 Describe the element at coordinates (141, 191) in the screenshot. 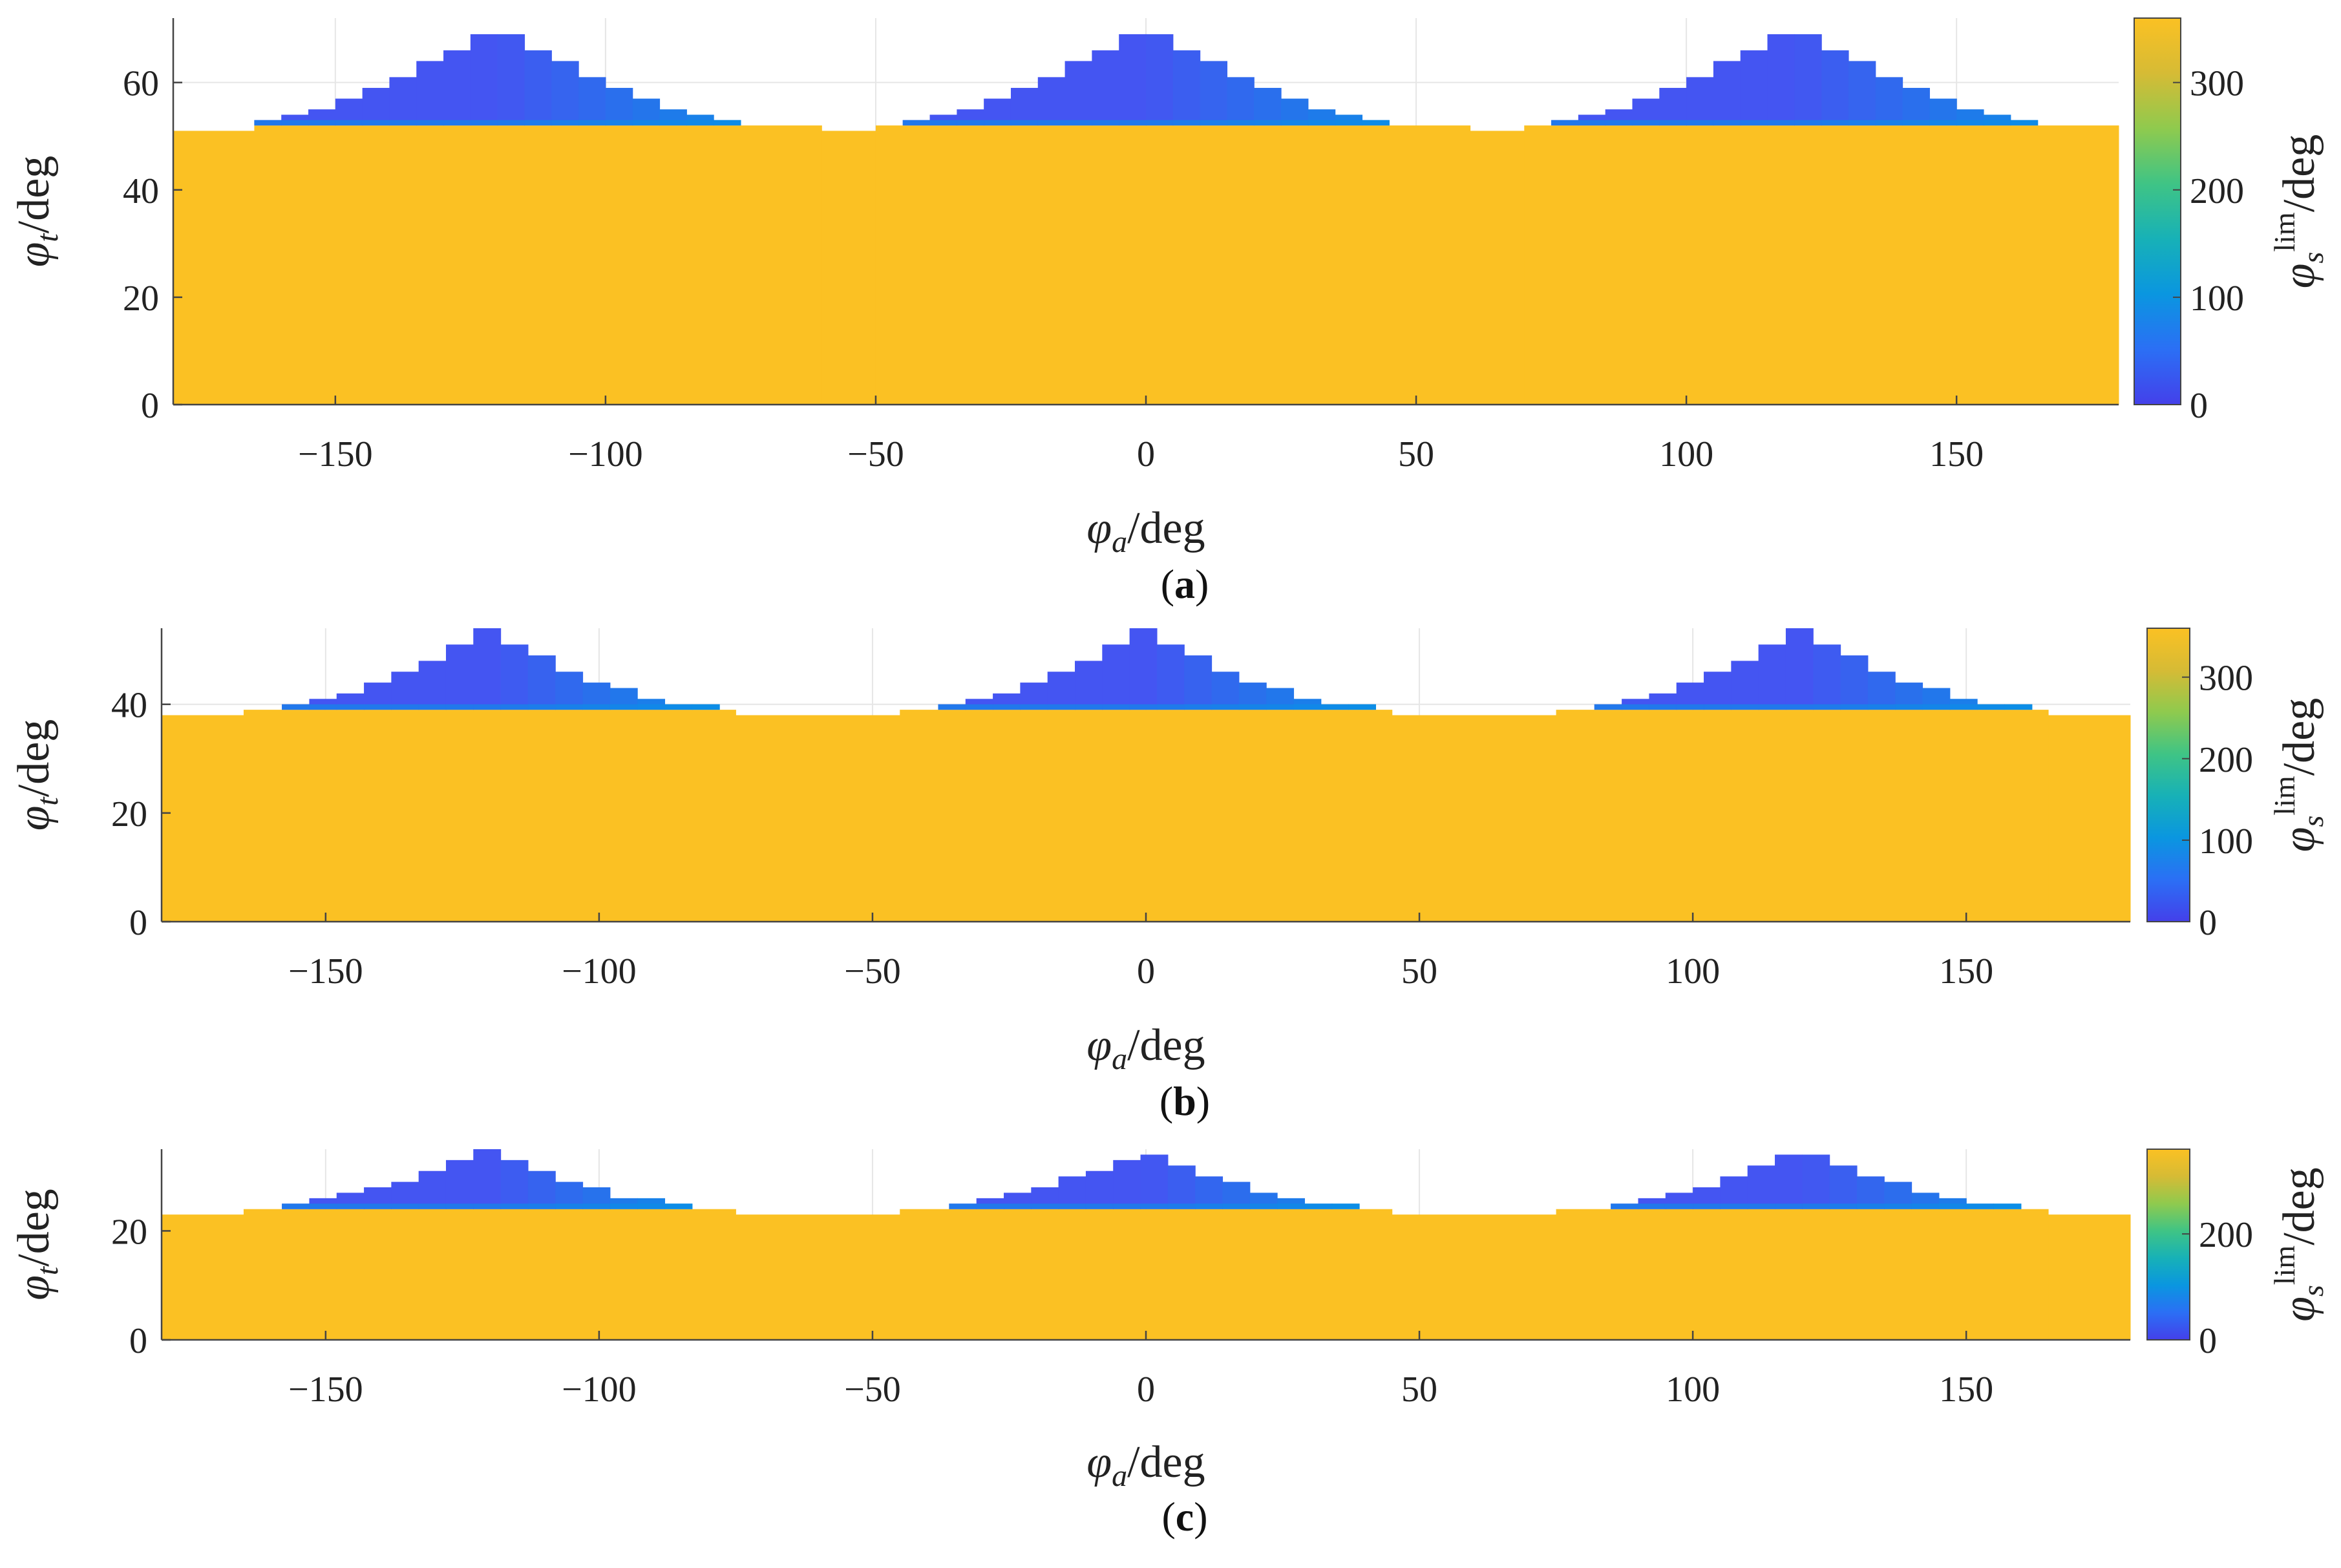

I see `y-tick-label: 40` at that location.